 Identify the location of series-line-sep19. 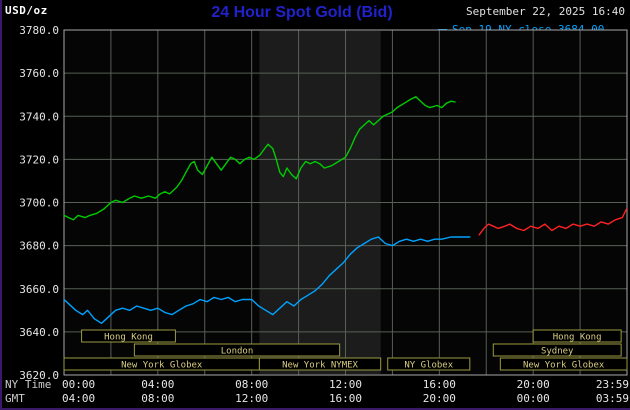
(267, 280).